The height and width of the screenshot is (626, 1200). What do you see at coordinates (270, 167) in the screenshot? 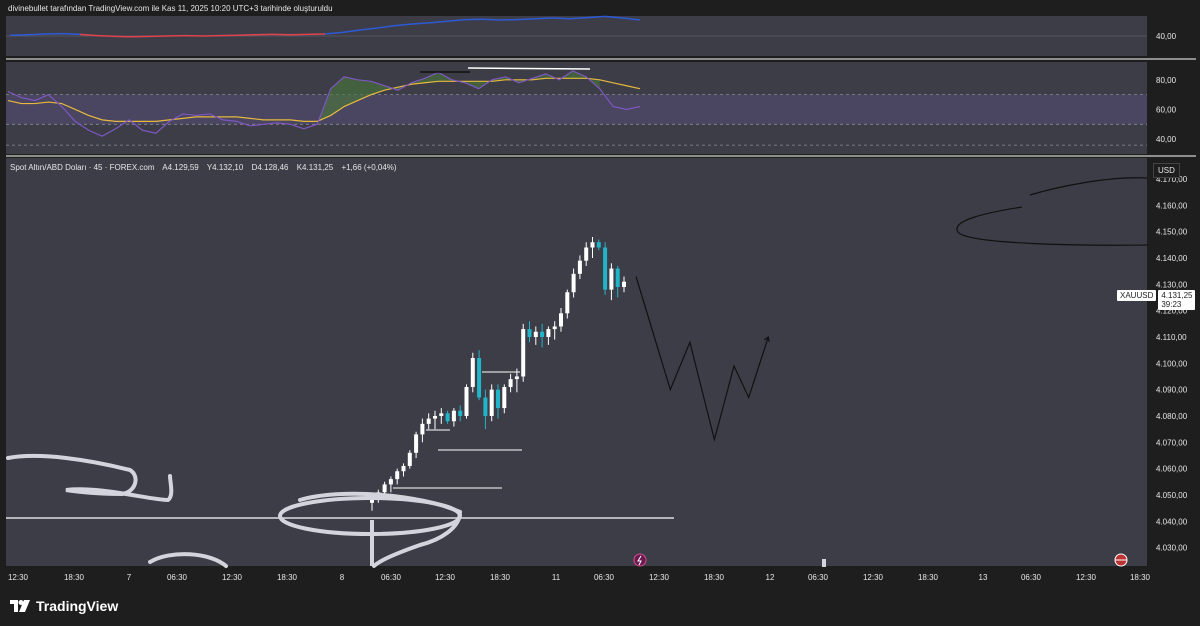
I see `legend-low: D4.128,46` at bounding box center [270, 167].